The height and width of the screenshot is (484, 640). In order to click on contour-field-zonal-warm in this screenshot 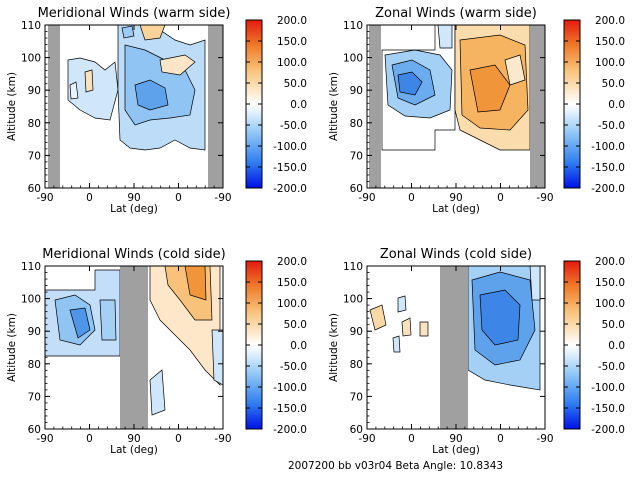, I will do `click(456, 106)`.